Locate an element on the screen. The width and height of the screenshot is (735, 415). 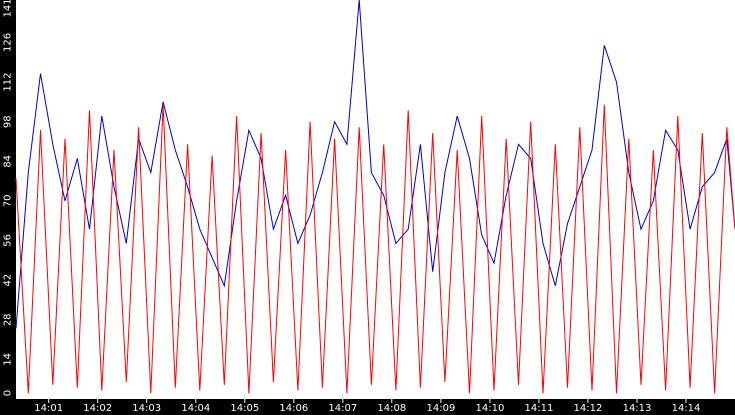
x-tick-label: 14:13 is located at coordinates (637, 408).